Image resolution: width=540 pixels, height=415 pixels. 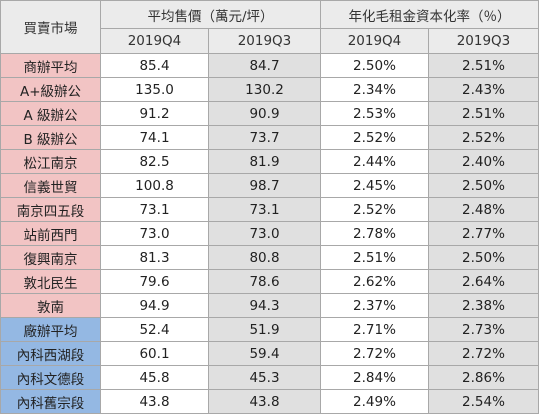 I want to click on price-2019q4-cell: 85.4, so click(x=154, y=65).